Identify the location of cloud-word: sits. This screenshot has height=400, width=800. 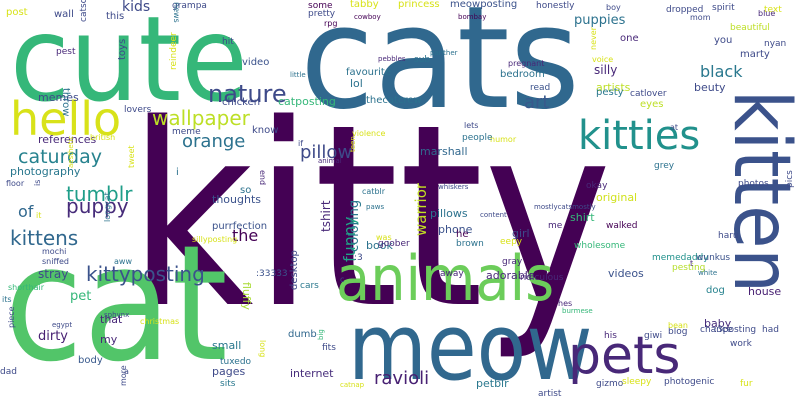
(228, 384).